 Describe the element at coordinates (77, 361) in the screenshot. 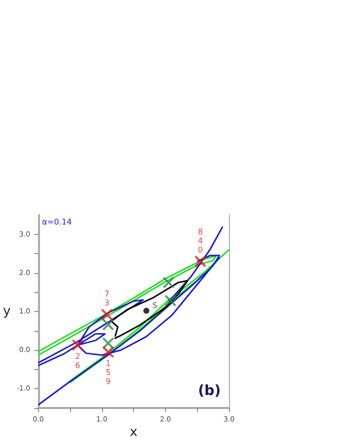

I see `annotation: 26` at that location.